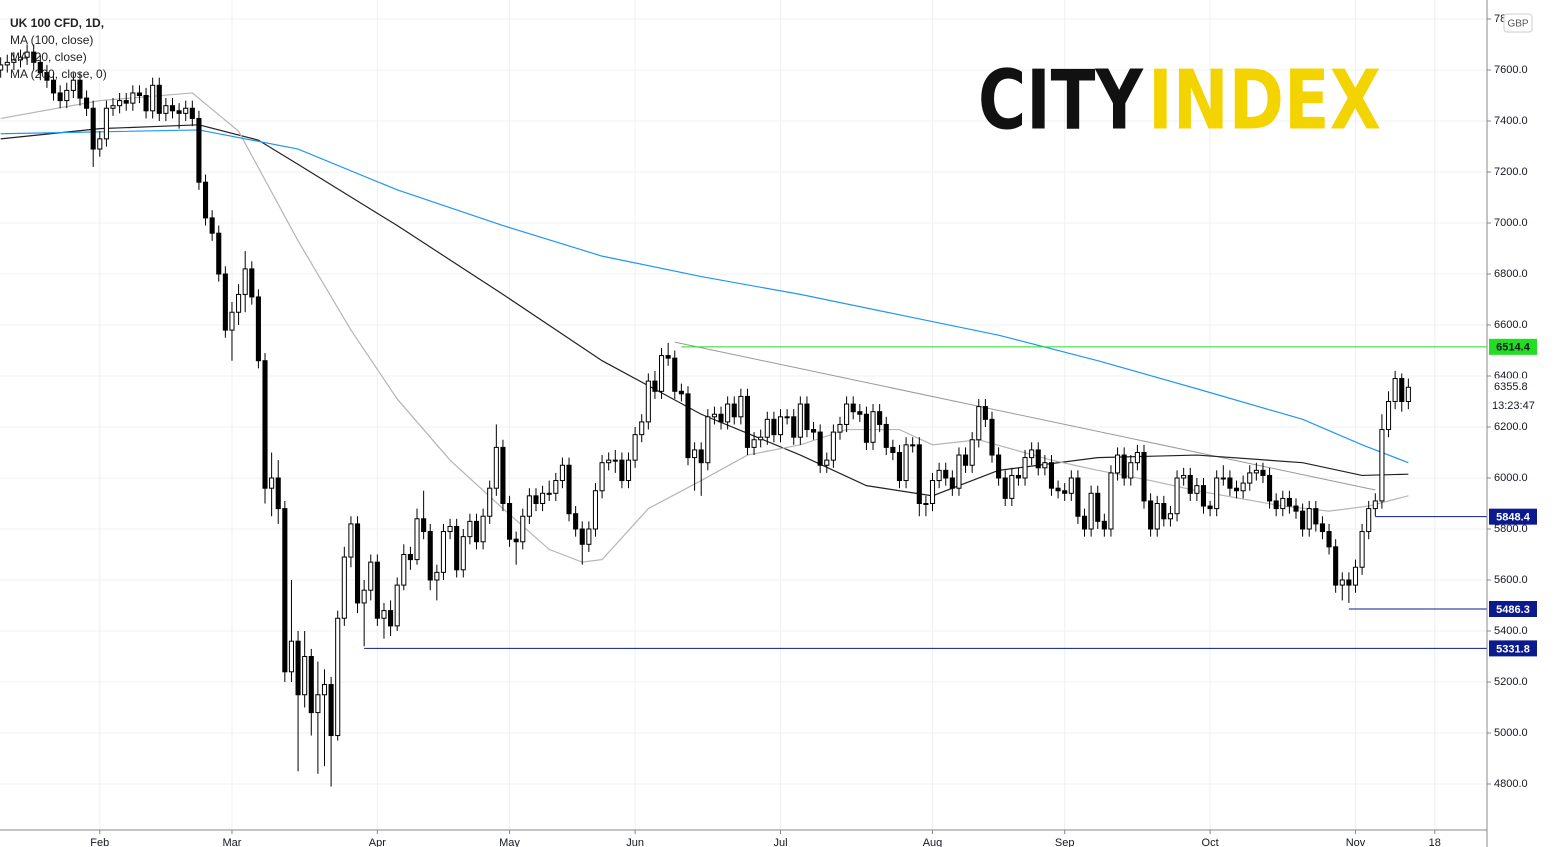  I want to click on y-tick-label: 5400.0, so click(1511, 631).